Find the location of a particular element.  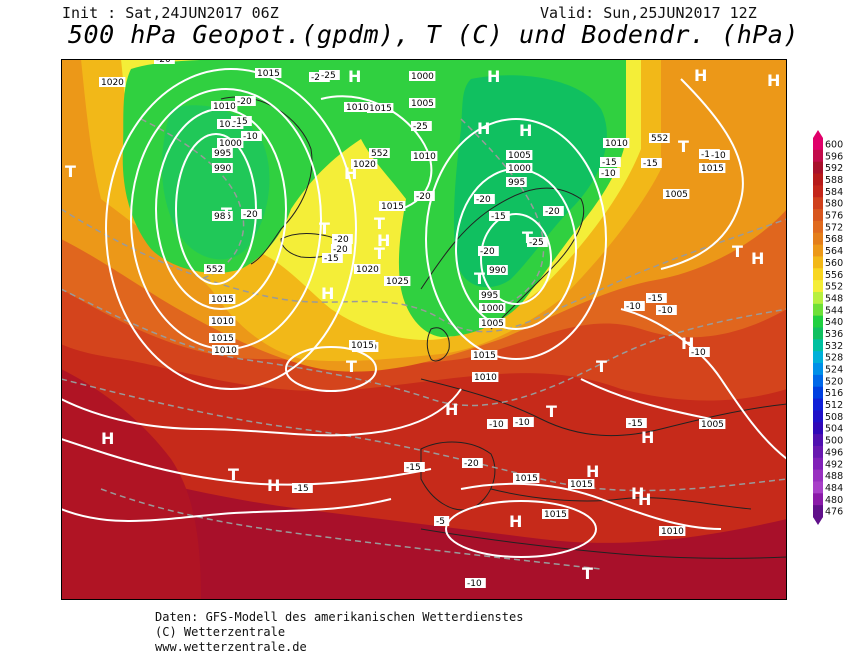

legend-level-label: 592 is located at coordinates (834, 168).